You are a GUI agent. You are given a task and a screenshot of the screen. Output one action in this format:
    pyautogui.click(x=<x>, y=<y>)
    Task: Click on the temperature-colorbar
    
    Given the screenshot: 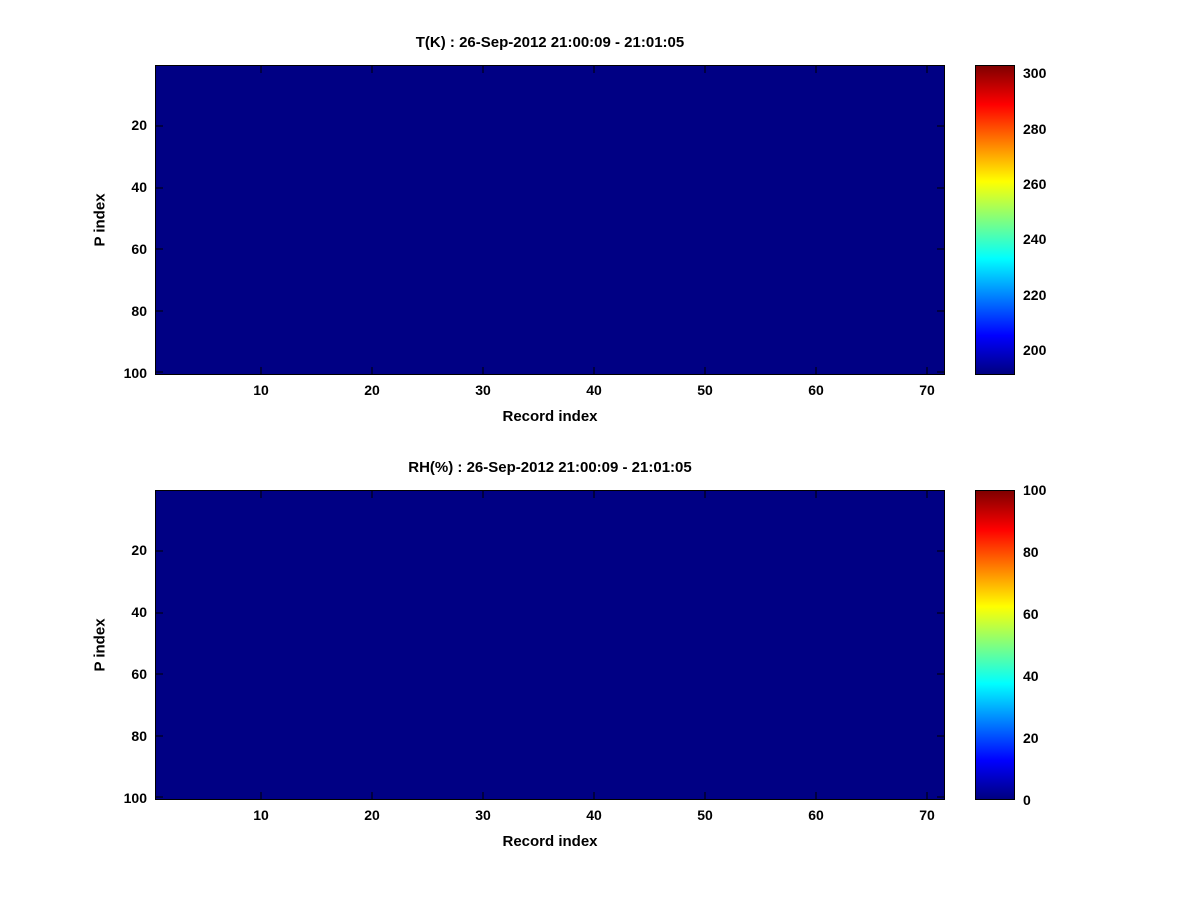 What is the action you would take?
    pyautogui.click(x=995, y=220)
    